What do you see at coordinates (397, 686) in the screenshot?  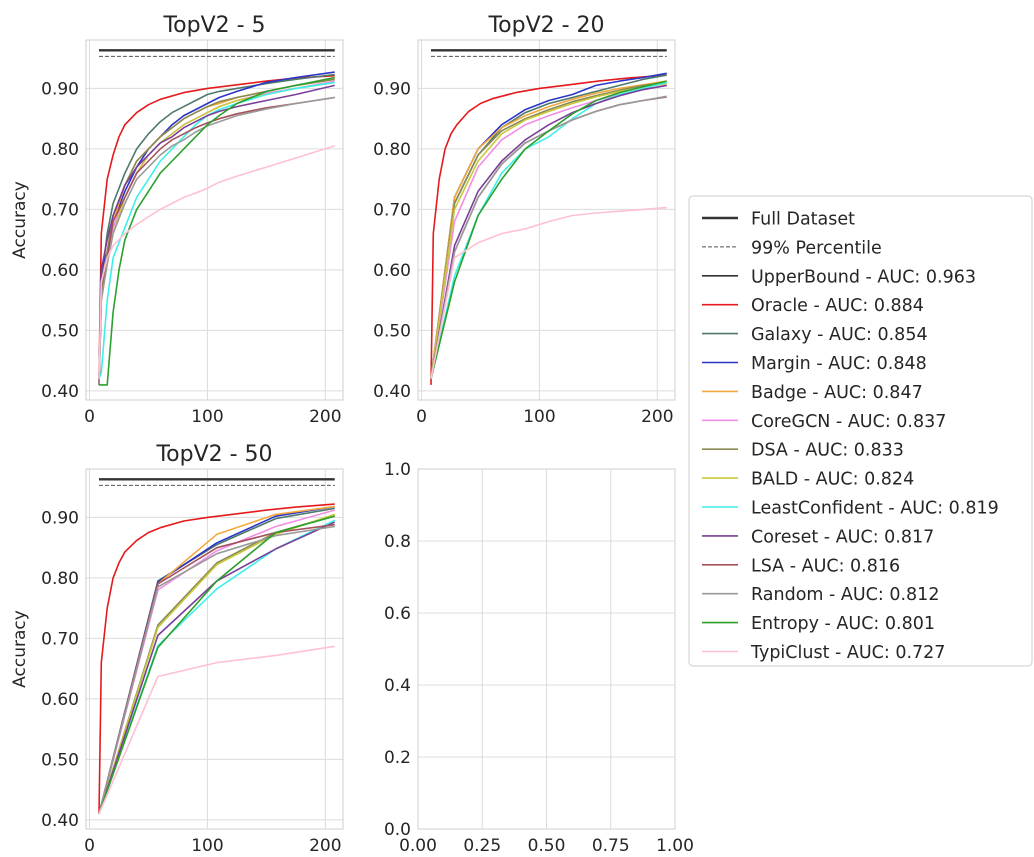 I see `y-tick-label: 0.4` at bounding box center [397, 686].